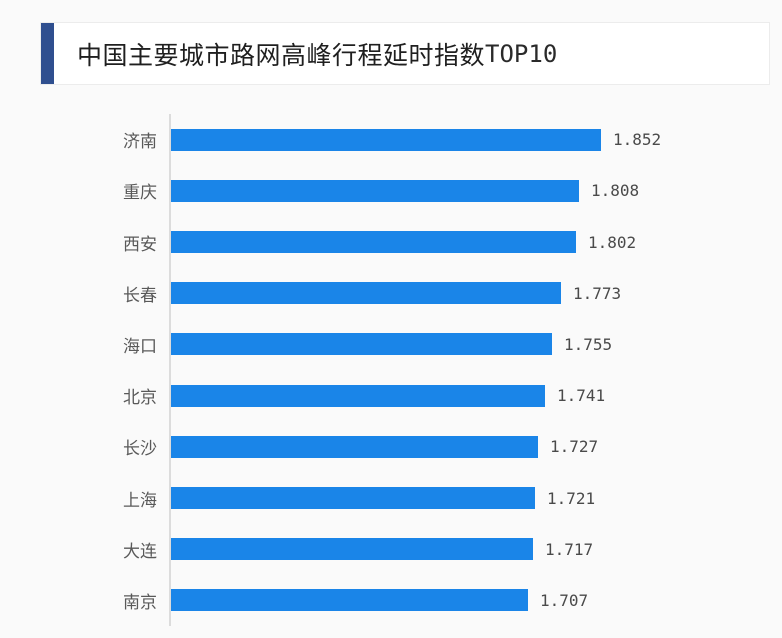 Image resolution: width=782 pixels, height=638 pixels. I want to click on title-accent-bar, so click(47, 53).